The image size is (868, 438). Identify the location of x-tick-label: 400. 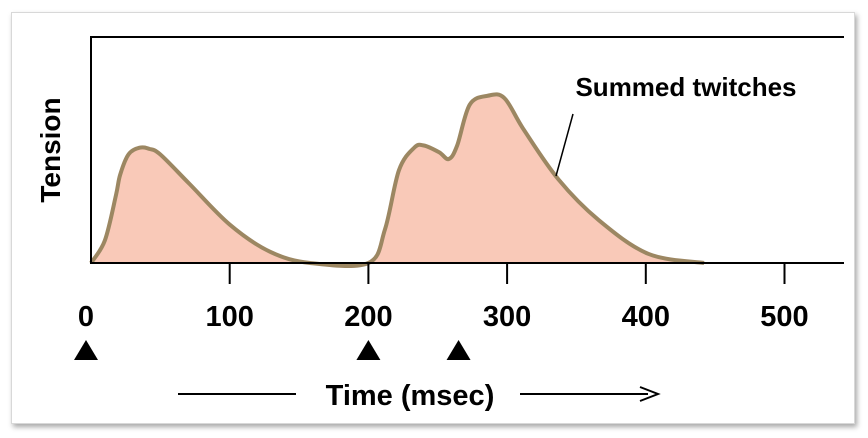
(646, 317).